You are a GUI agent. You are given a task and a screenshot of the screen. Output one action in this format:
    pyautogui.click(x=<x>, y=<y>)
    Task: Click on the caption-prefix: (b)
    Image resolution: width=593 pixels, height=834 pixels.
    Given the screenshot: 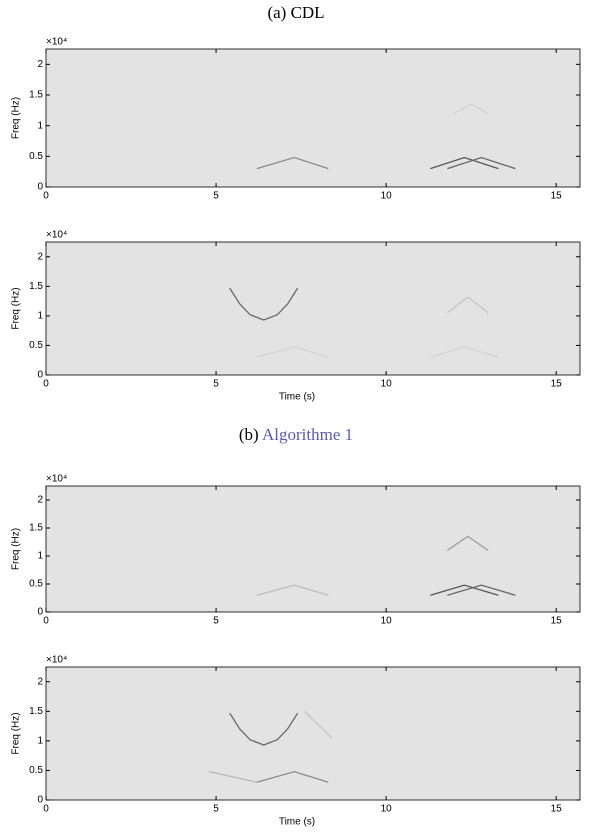 What is the action you would take?
    pyautogui.click(x=249, y=434)
    